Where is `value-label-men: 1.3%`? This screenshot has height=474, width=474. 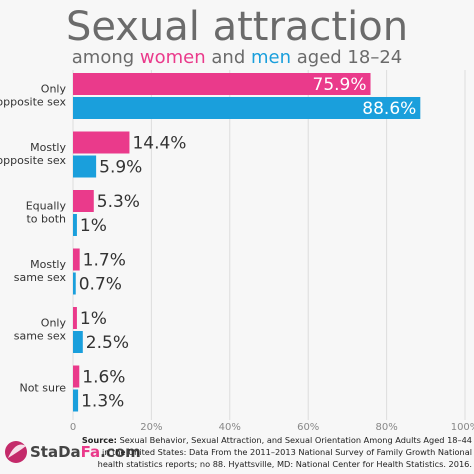
value-label-men: 1.3% is located at coordinates (102, 402).